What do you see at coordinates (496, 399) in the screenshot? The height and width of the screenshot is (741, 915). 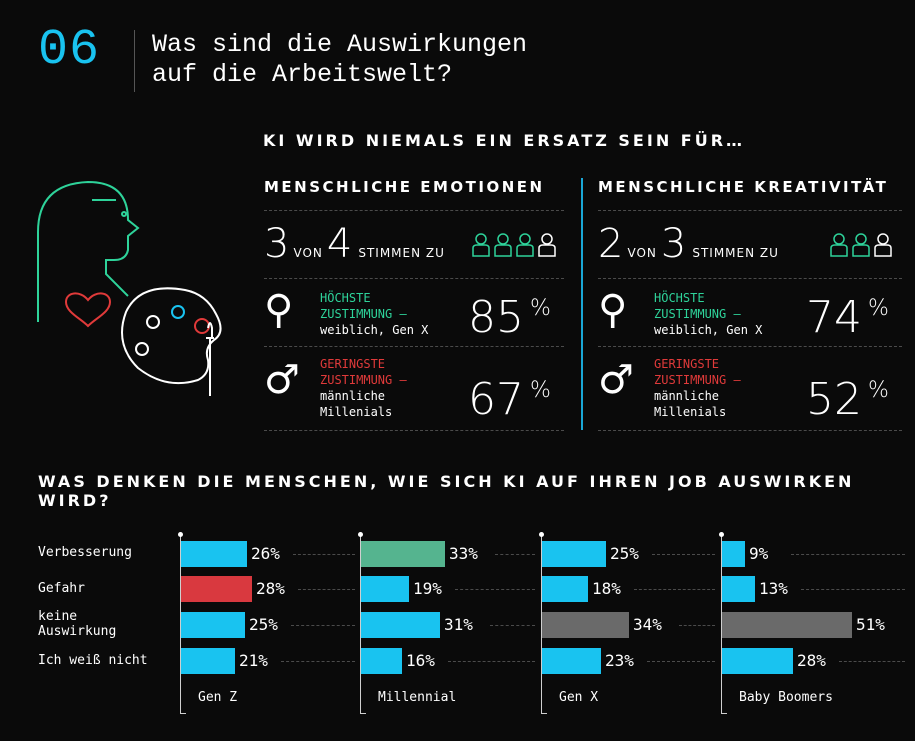 I see `low-value: 67` at bounding box center [496, 399].